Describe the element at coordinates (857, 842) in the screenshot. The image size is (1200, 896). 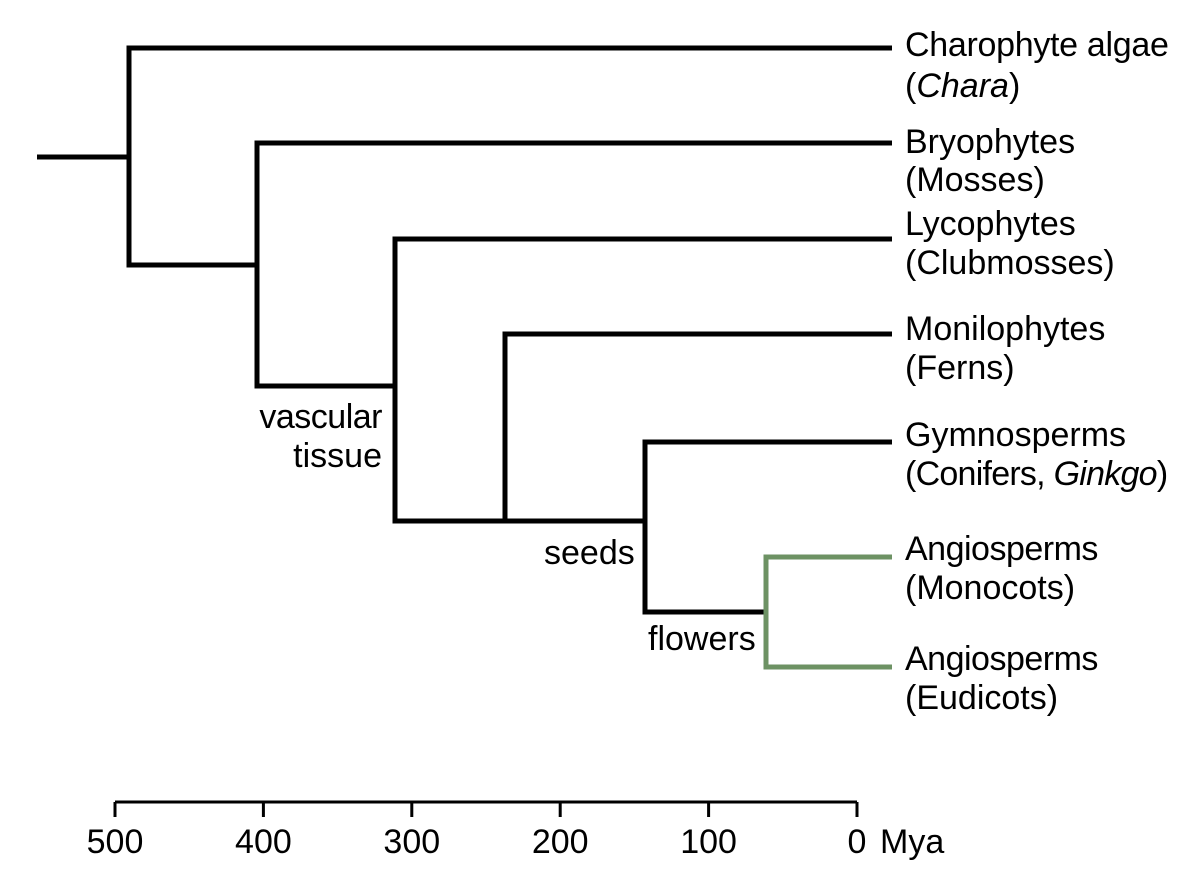
I see `svg-text: 0` at that location.